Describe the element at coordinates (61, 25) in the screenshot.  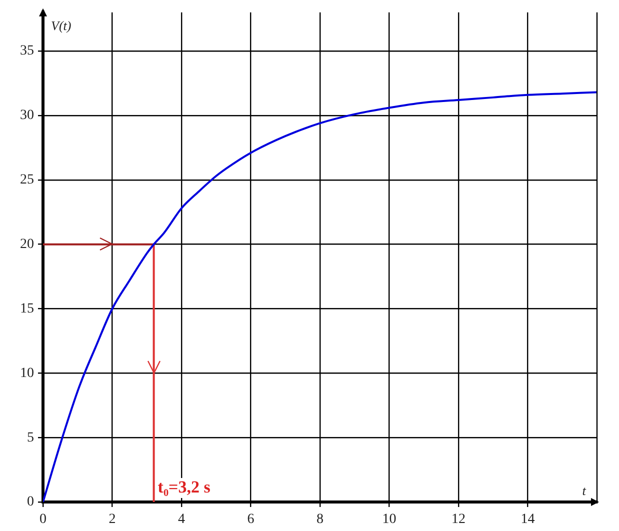
I see `y-axis-title: V(t)` at that location.